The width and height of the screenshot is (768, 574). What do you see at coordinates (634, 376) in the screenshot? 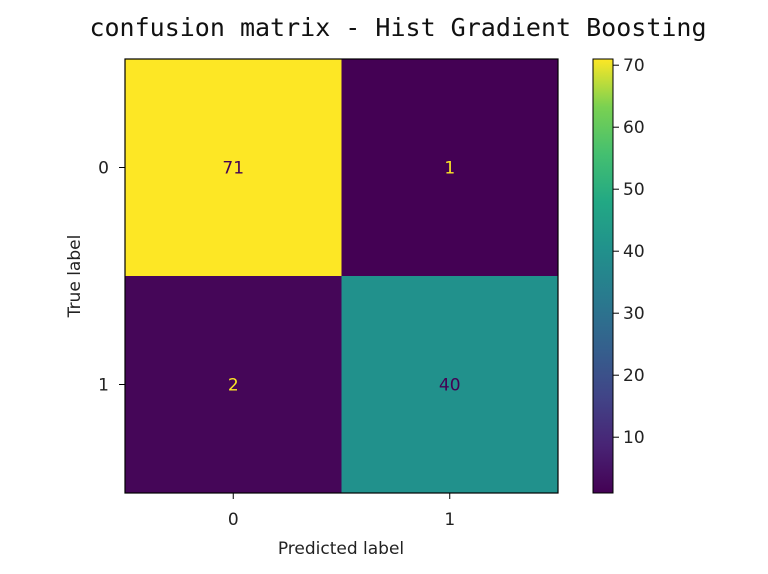
I see `colorbar-tick-label: 20` at bounding box center [634, 376].